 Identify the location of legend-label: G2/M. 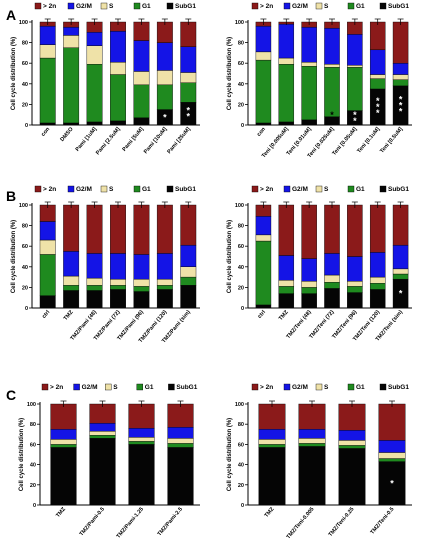
(300, 387).